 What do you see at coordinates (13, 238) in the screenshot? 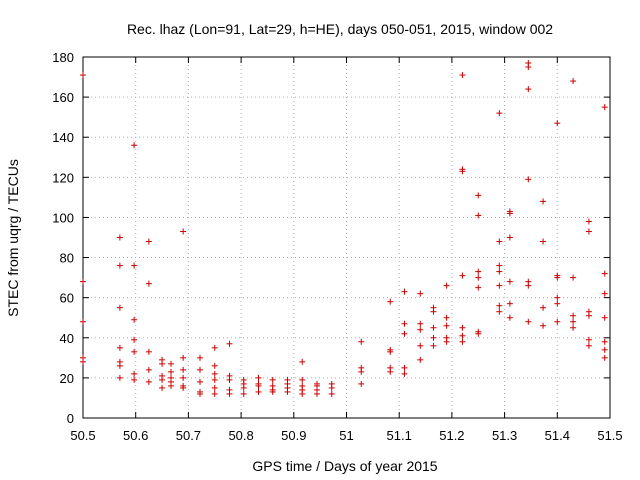
I see `y-axis-label: STEC from uqrg / TECUs` at bounding box center [13, 238].